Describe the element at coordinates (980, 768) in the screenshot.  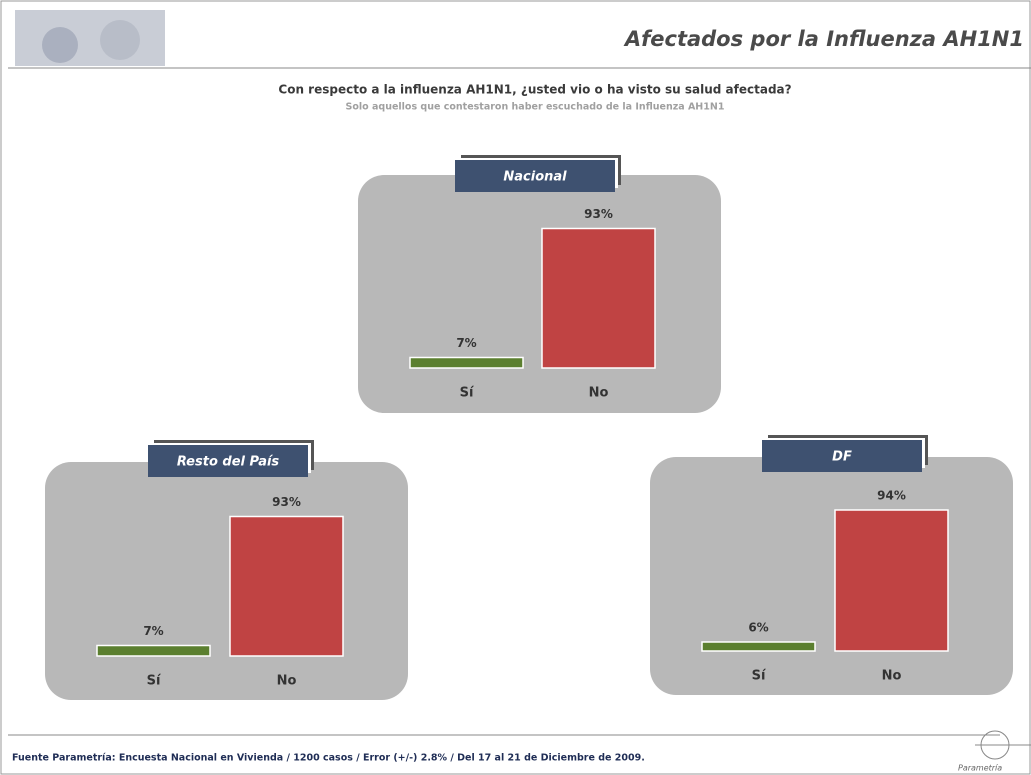
I see `logo-text: Parametría` at that location.